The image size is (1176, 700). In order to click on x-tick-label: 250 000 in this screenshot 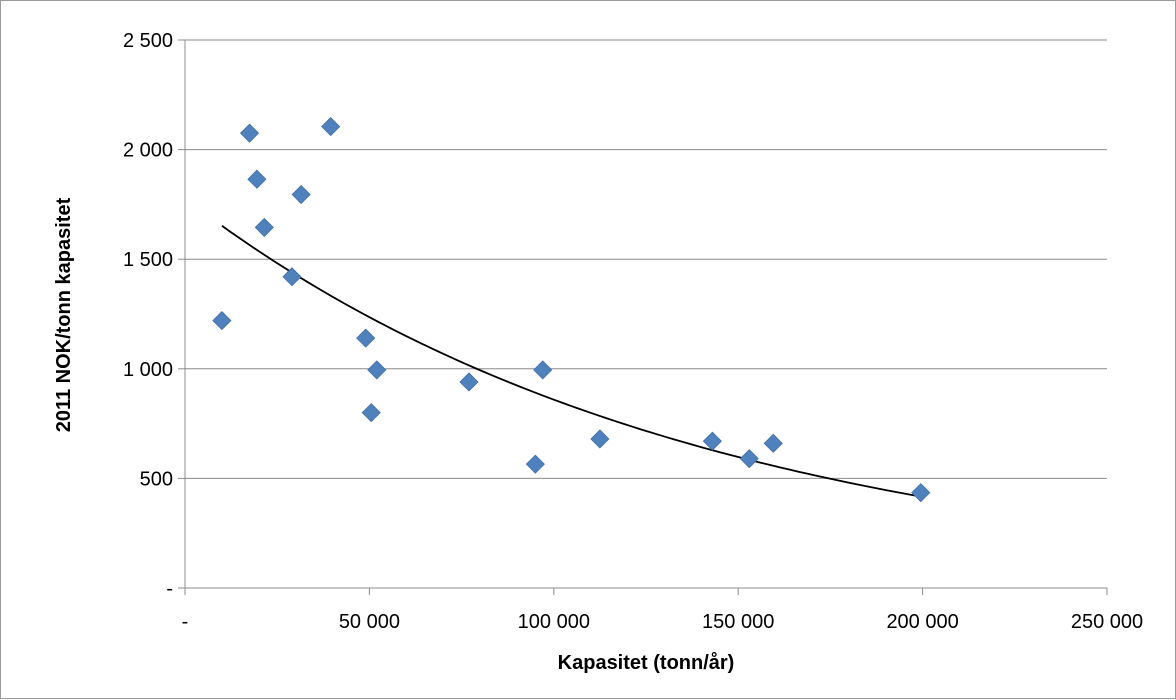, I will do `click(1107, 622)`.